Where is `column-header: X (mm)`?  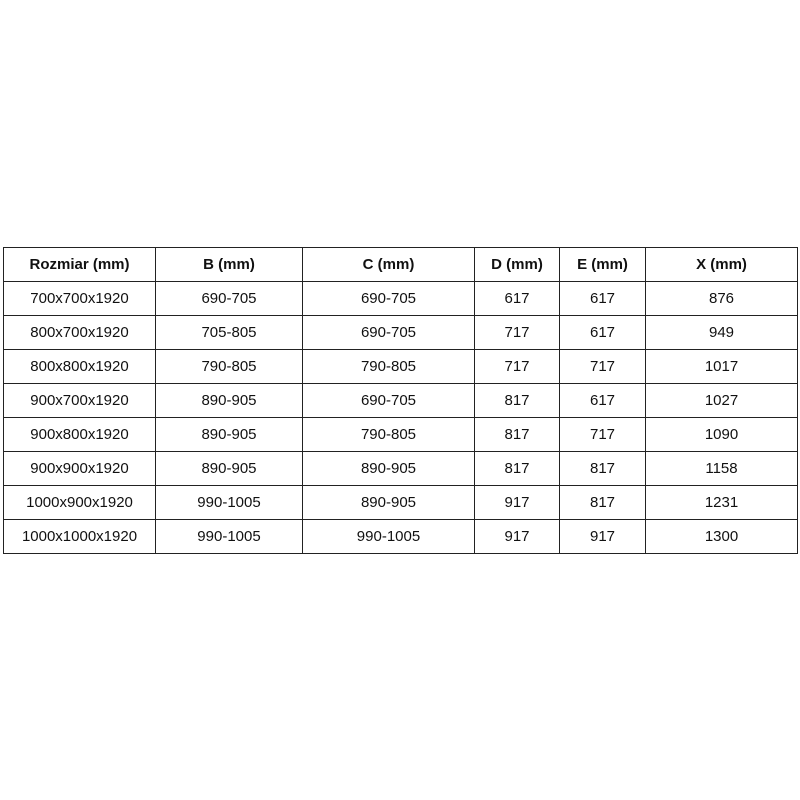 column-header: X (mm) is located at coordinates (721, 264).